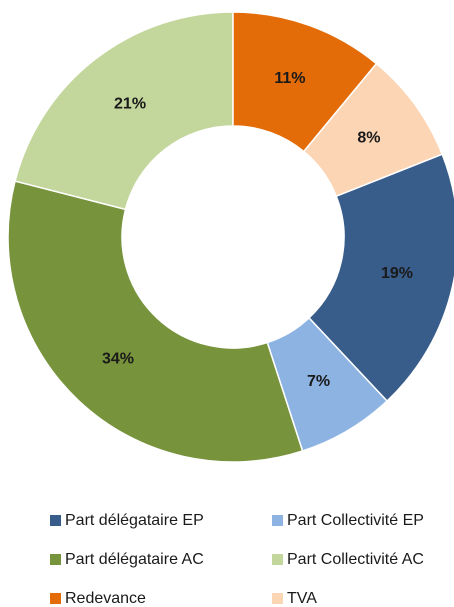 Image resolution: width=454 pixels, height=607 pixels. What do you see at coordinates (134, 559) in the screenshot?
I see `legend-label: Part délégataire AC` at bounding box center [134, 559].